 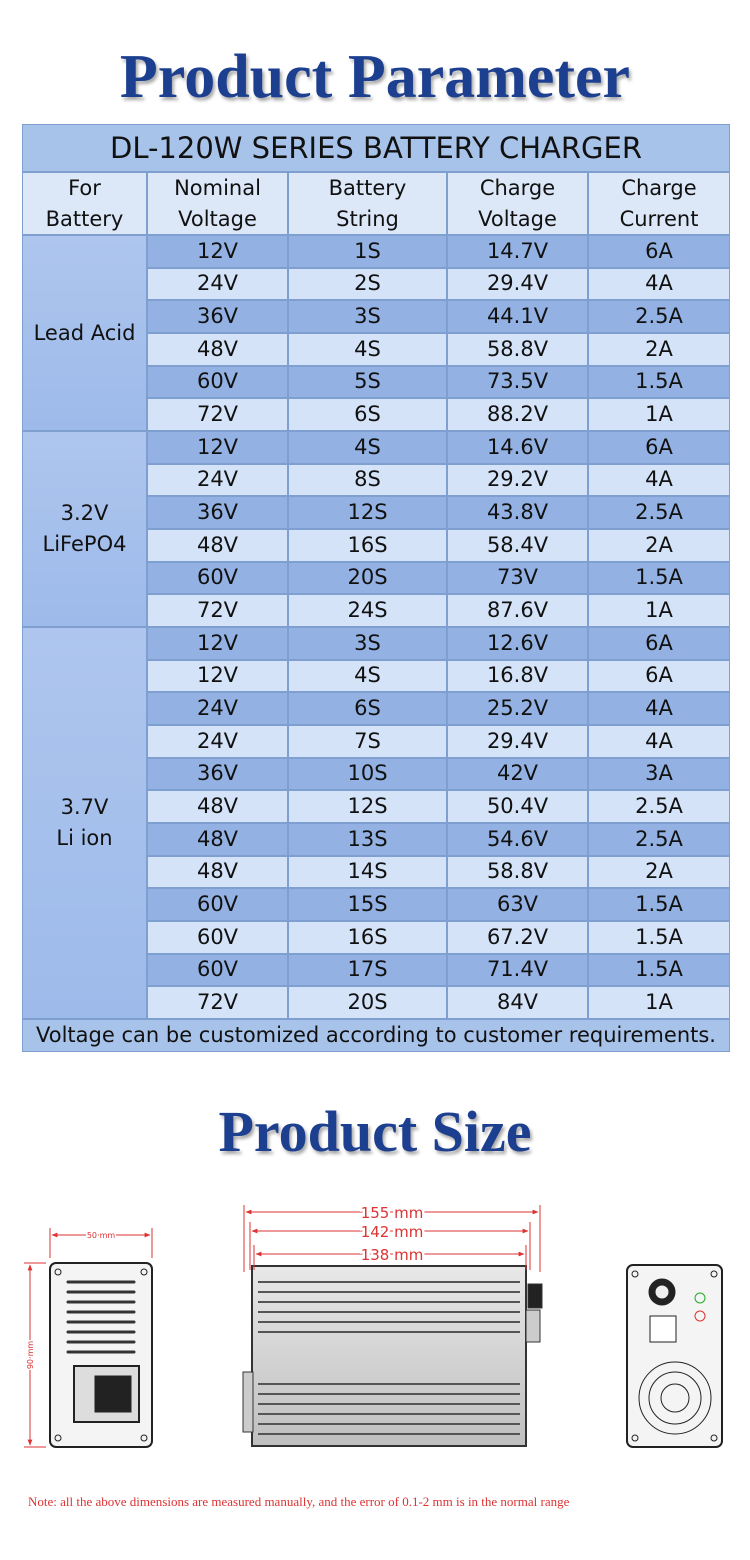 I want to click on data-cell: 16S, so click(x=367, y=545).